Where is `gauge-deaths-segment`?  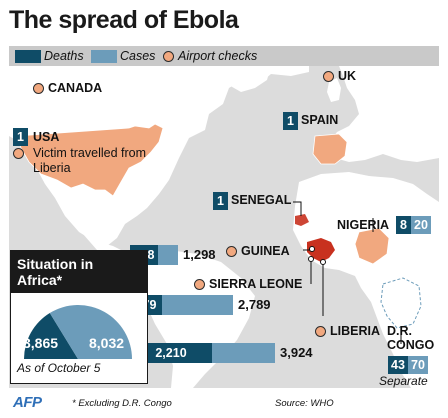 gauge-deaths-segment is located at coordinates (51, 336).